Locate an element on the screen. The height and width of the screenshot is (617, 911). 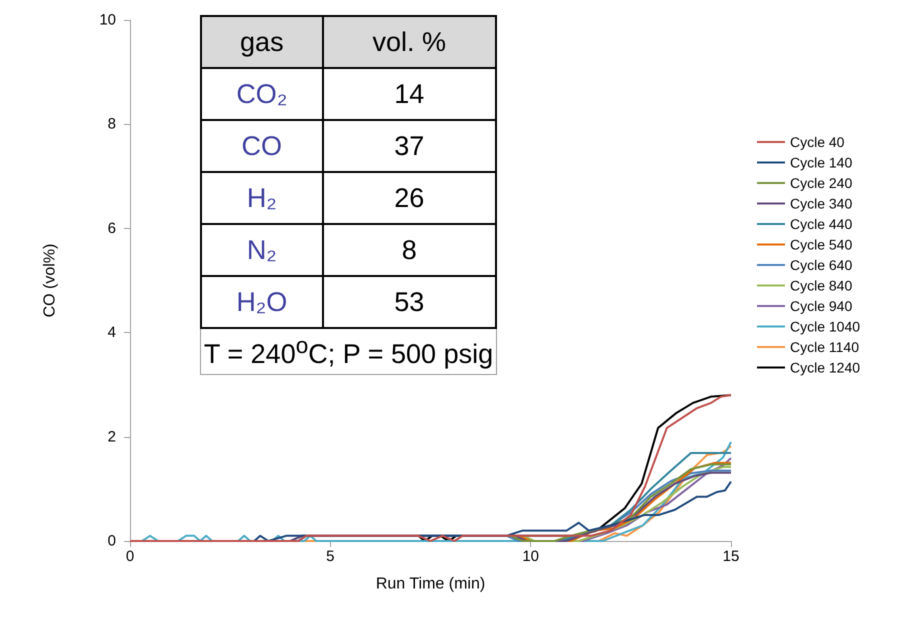
y-tick-label: 6 is located at coordinates (112, 228).